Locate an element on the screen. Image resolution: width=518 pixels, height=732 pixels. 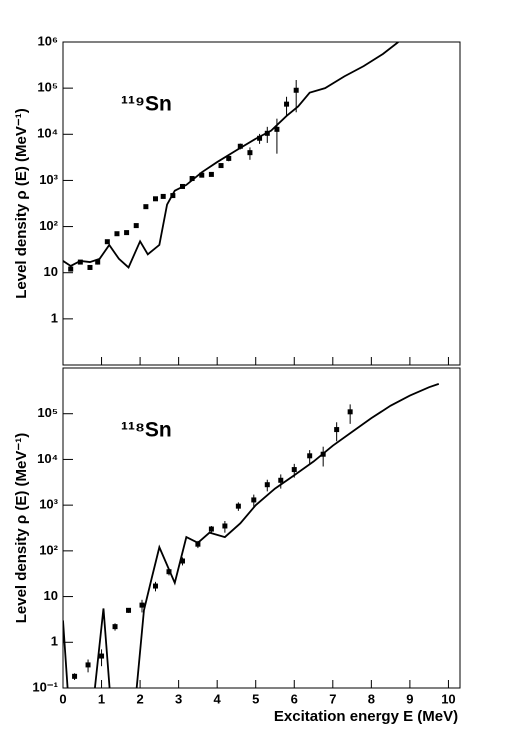
x-tick-label: 5 is located at coordinates (255, 698).